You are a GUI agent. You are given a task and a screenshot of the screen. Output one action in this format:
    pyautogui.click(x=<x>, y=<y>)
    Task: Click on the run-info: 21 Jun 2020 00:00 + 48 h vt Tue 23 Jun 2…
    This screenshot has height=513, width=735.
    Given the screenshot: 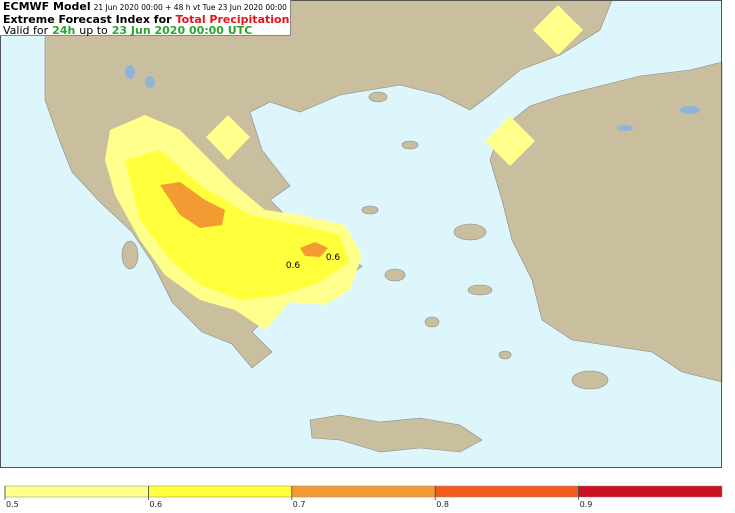 What is the action you would take?
    pyautogui.click(x=190, y=7)
    